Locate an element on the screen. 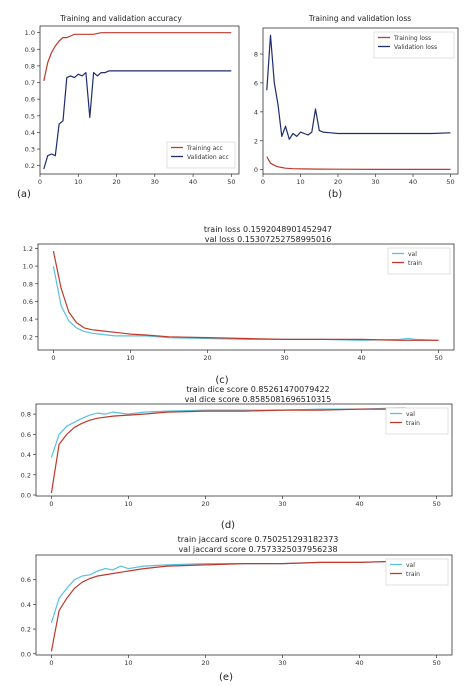 The width and height of the screenshot is (474, 686). plot-a-legend-label: Validation acc is located at coordinates (208, 157).